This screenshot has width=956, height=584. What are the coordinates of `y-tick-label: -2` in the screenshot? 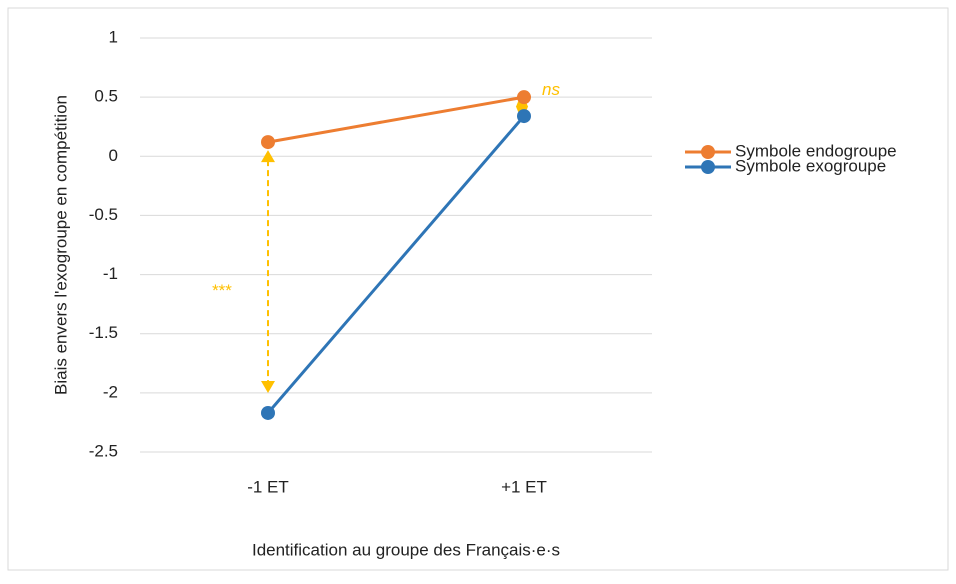 It's located at (110, 391).